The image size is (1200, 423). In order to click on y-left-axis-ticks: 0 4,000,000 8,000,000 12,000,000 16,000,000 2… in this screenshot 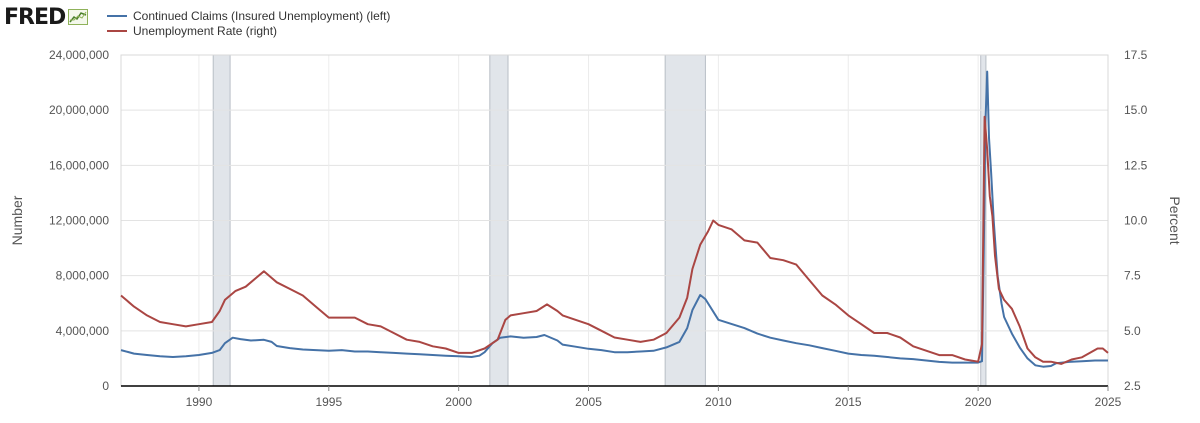, I will do `click(79, 220)`.